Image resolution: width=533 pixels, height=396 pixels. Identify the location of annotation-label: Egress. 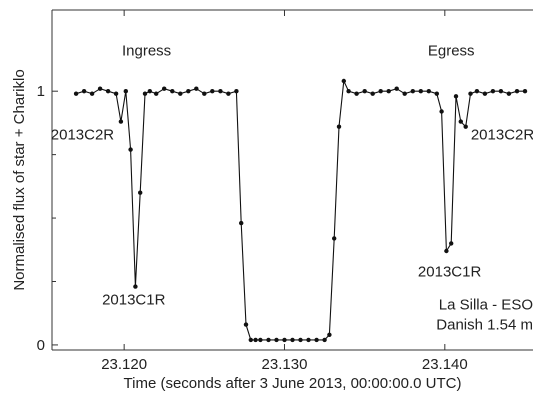
(451, 51).